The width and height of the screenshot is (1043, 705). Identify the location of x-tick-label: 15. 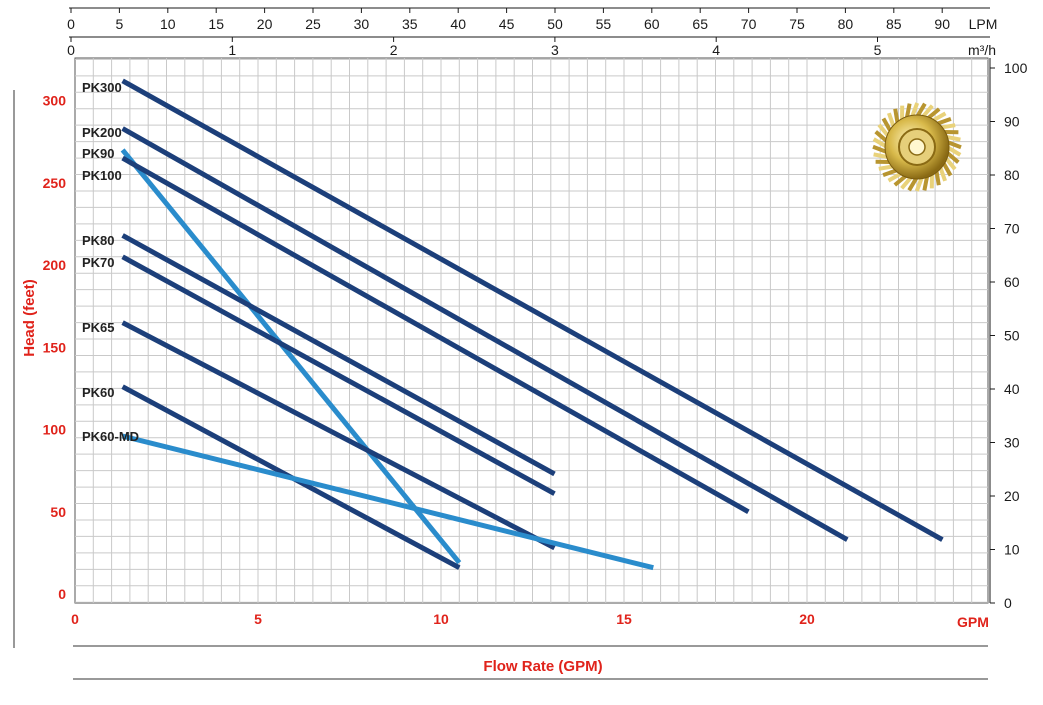
(624, 619).